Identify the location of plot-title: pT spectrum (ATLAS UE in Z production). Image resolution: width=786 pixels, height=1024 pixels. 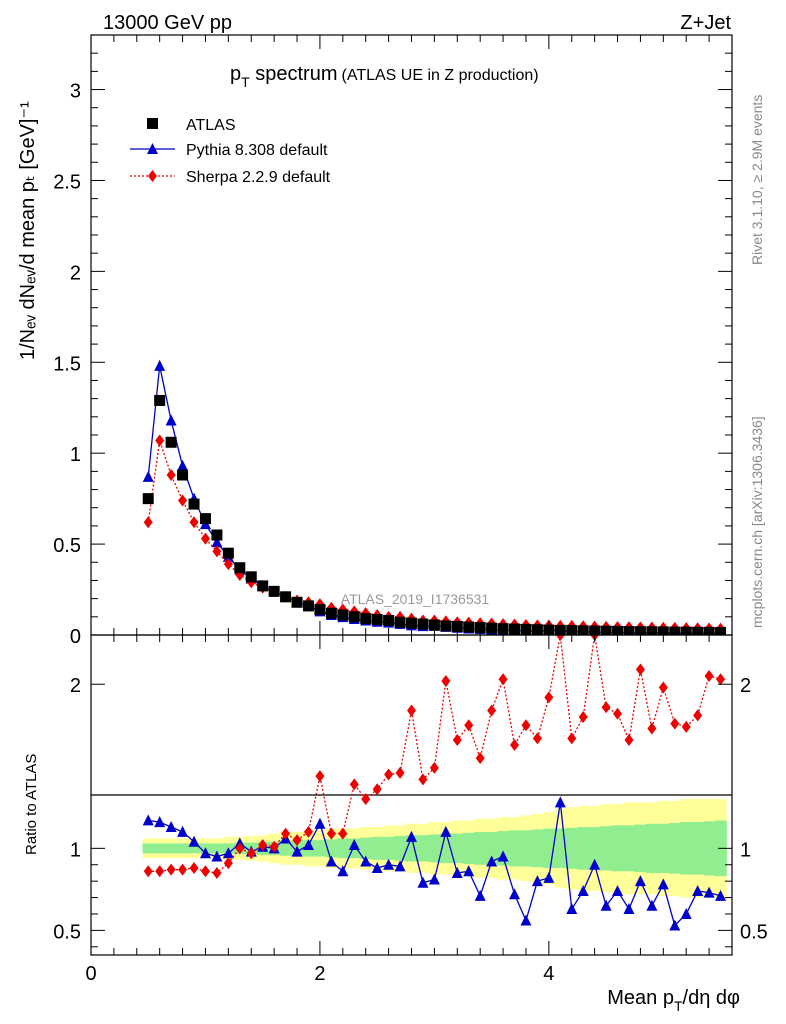
(384, 76).